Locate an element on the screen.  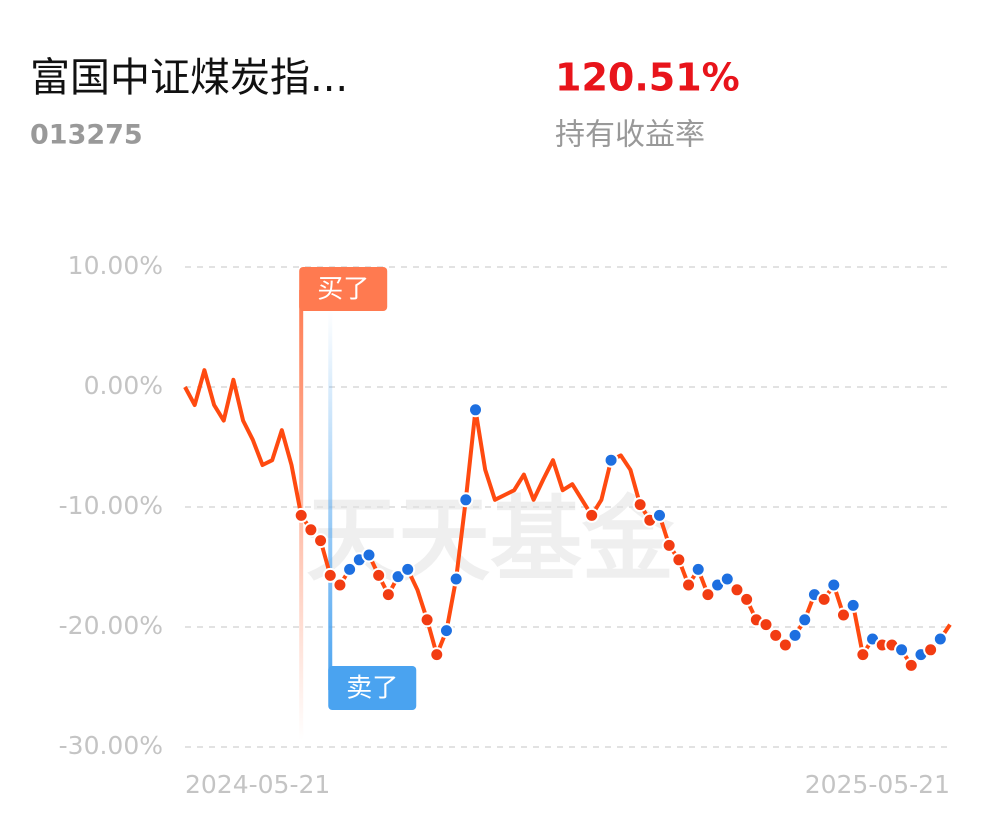
buy-flag is located at coordinates (343, 289).